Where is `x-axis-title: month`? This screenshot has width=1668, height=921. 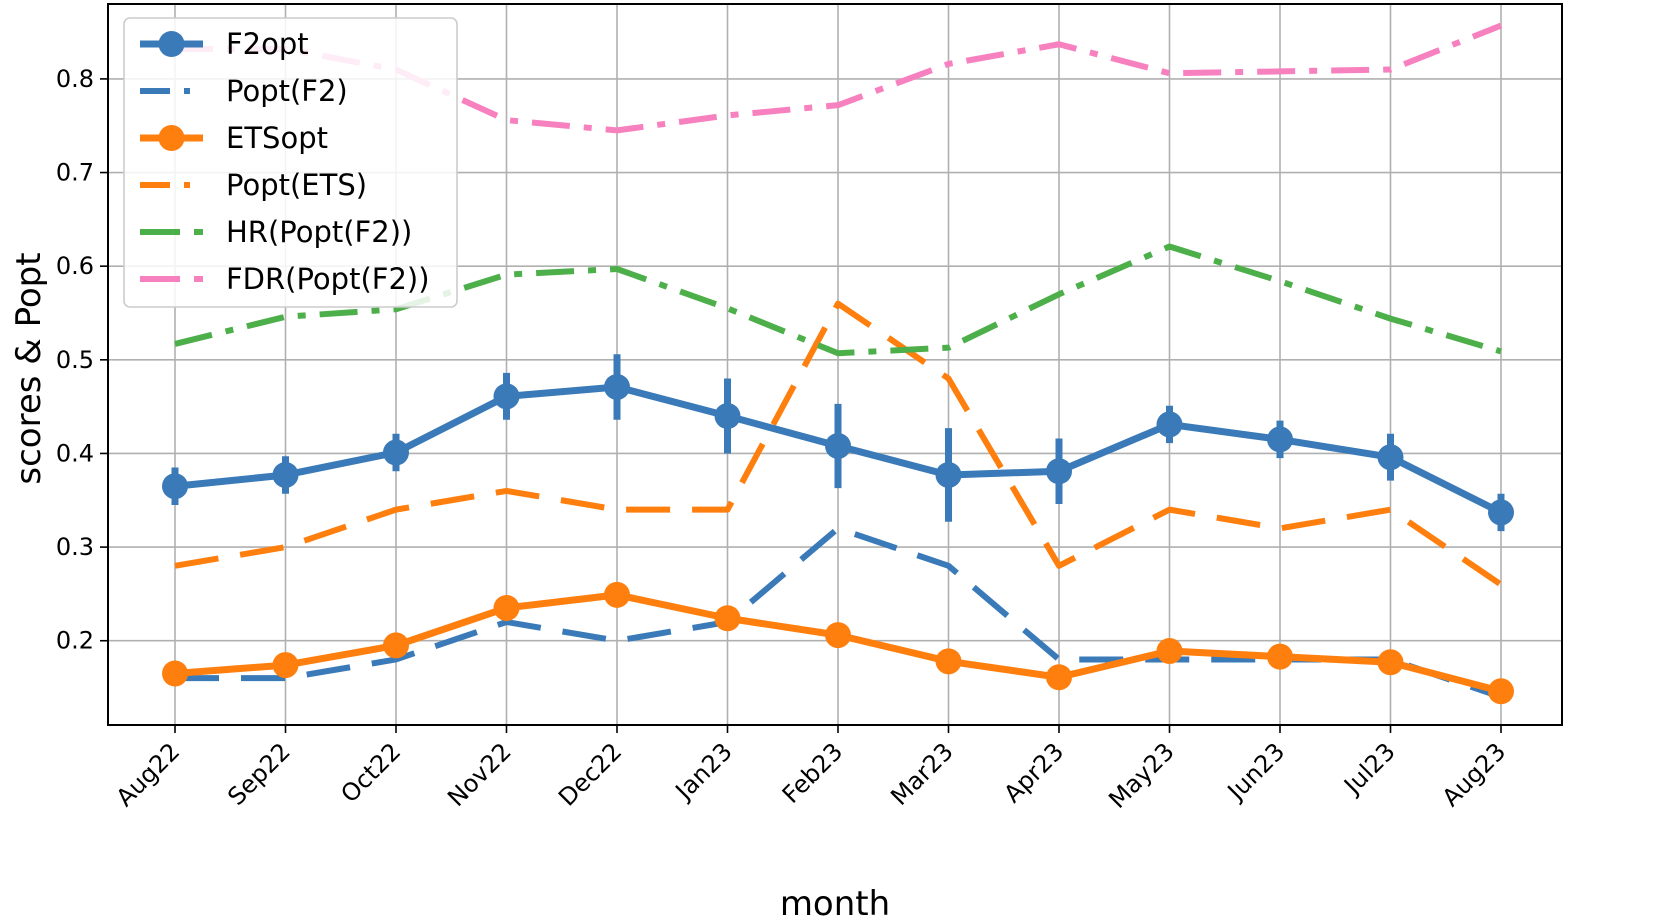
x-axis-title: month is located at coordinates (835, 902).